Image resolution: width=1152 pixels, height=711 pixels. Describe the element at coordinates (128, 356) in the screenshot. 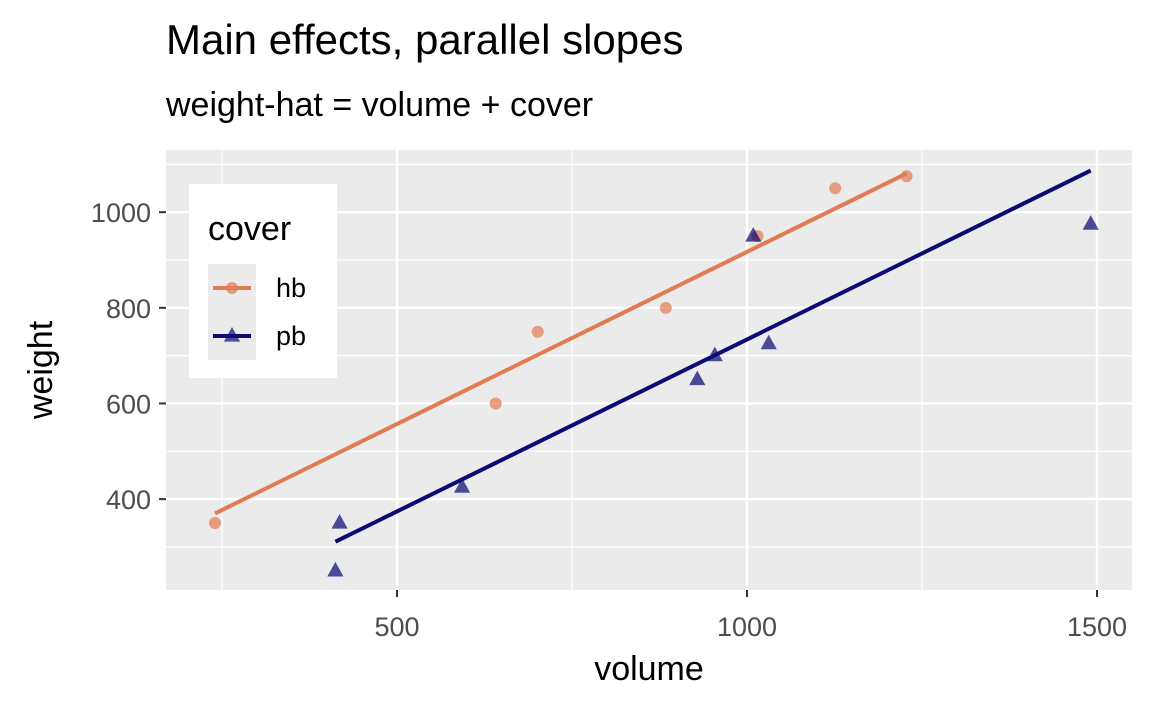

I see `y-axis: 400 600 800 1000` at that location.